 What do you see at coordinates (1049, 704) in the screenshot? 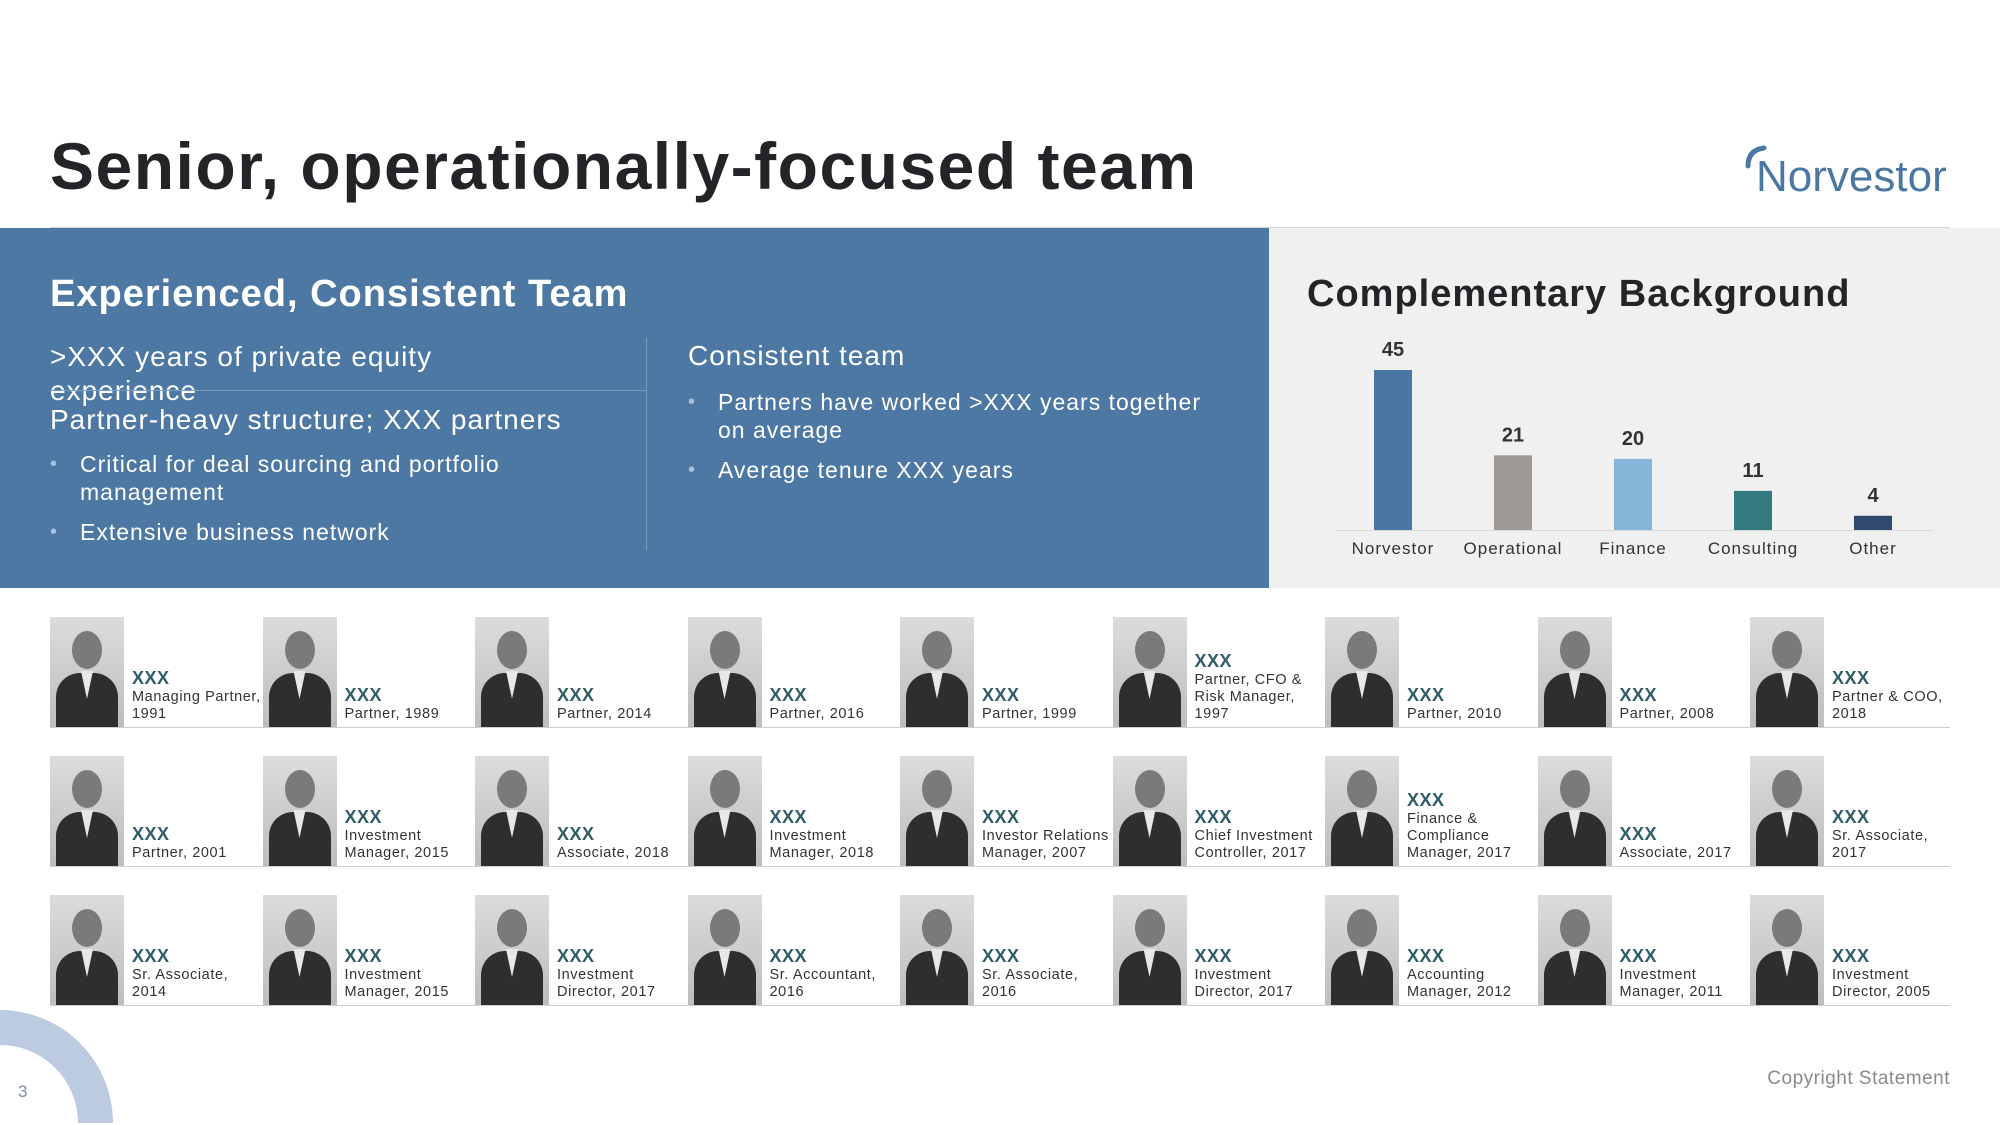
I see `team-member-info: XXX Partner, 1999` at bounding box center [1049, 704].